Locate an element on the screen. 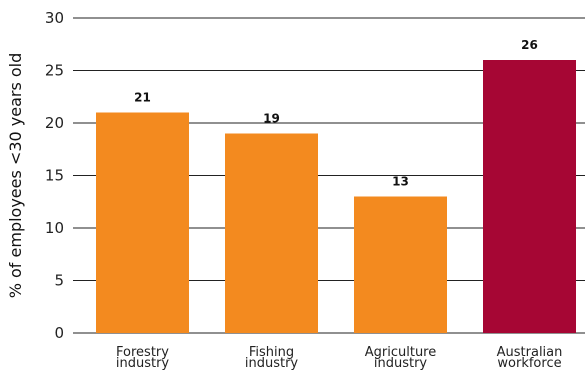 The width and height of the screenshot is (587, 376). y-tick-label: 15 is located at coordinates (54, 176).